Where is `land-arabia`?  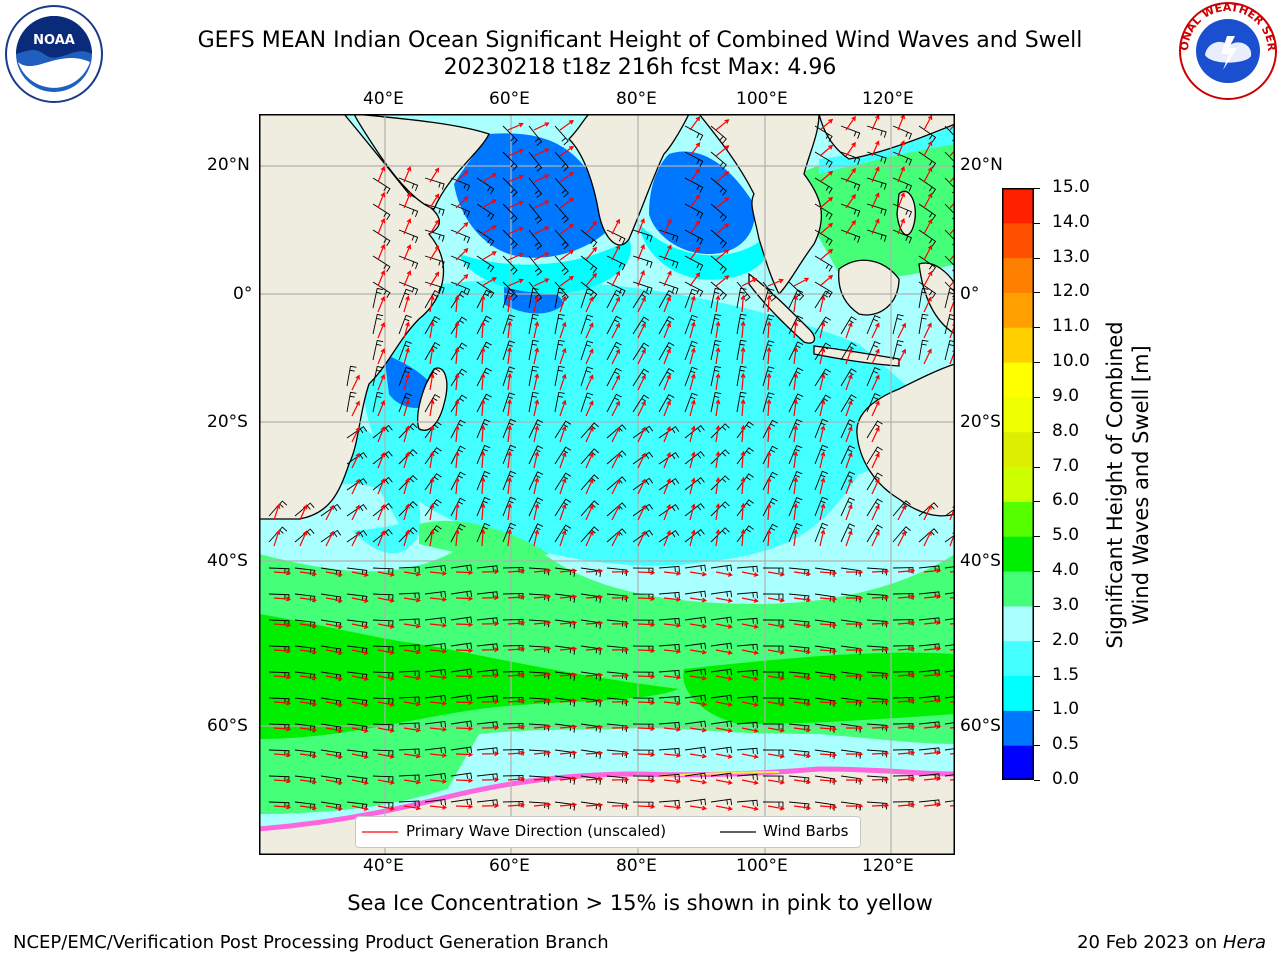 land-arabia is located at coordinates (421, 162).